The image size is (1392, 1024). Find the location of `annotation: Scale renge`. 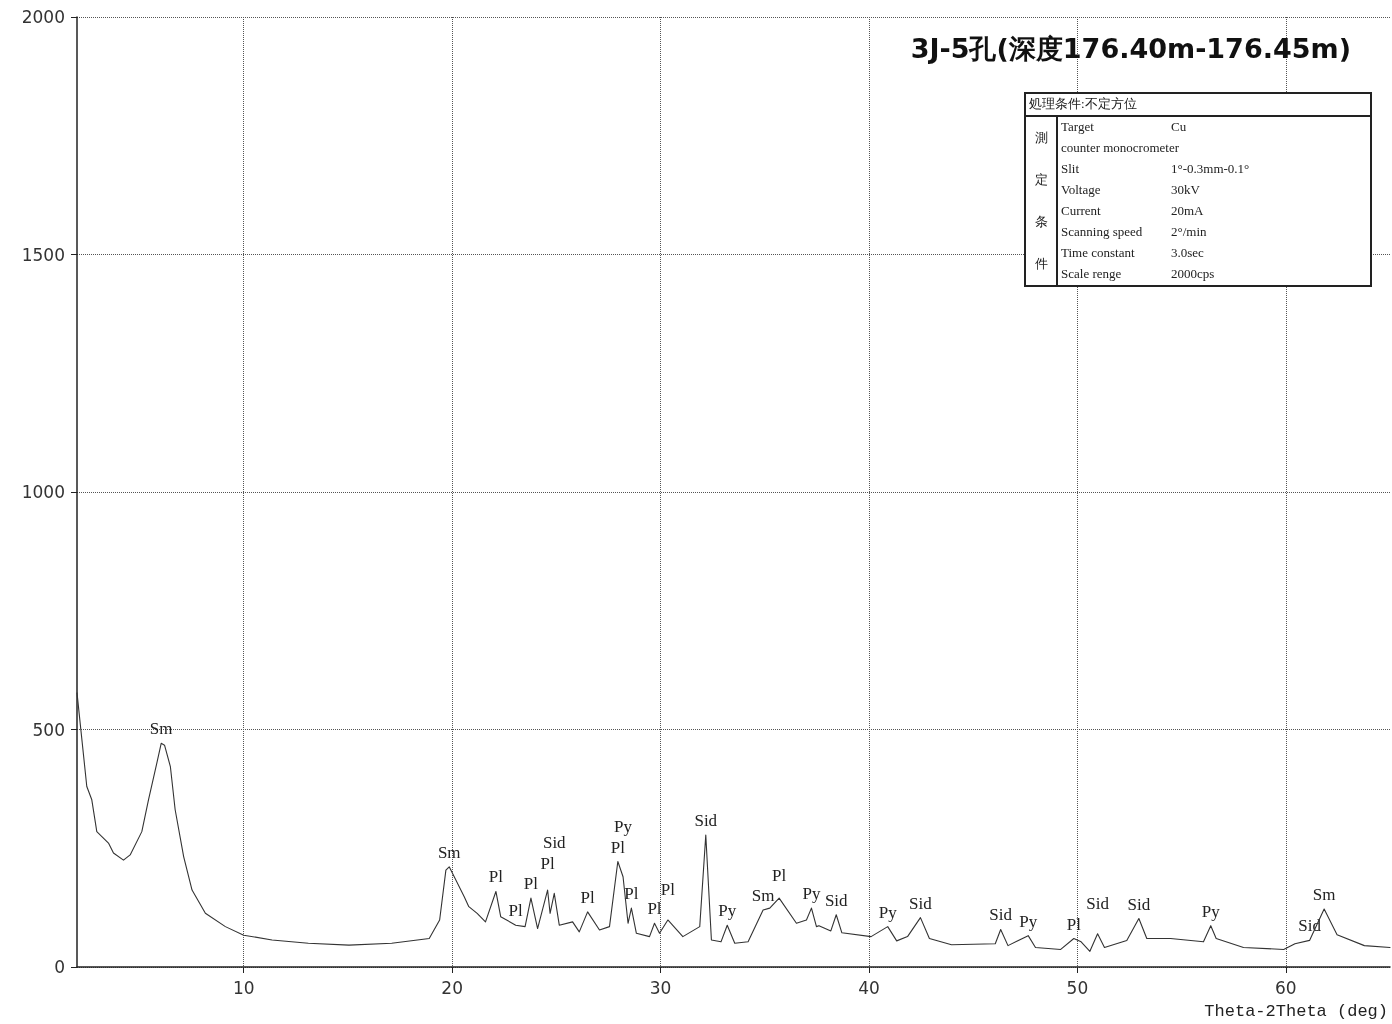

annotation: Scale renge is located at coordinates (1092, 273).